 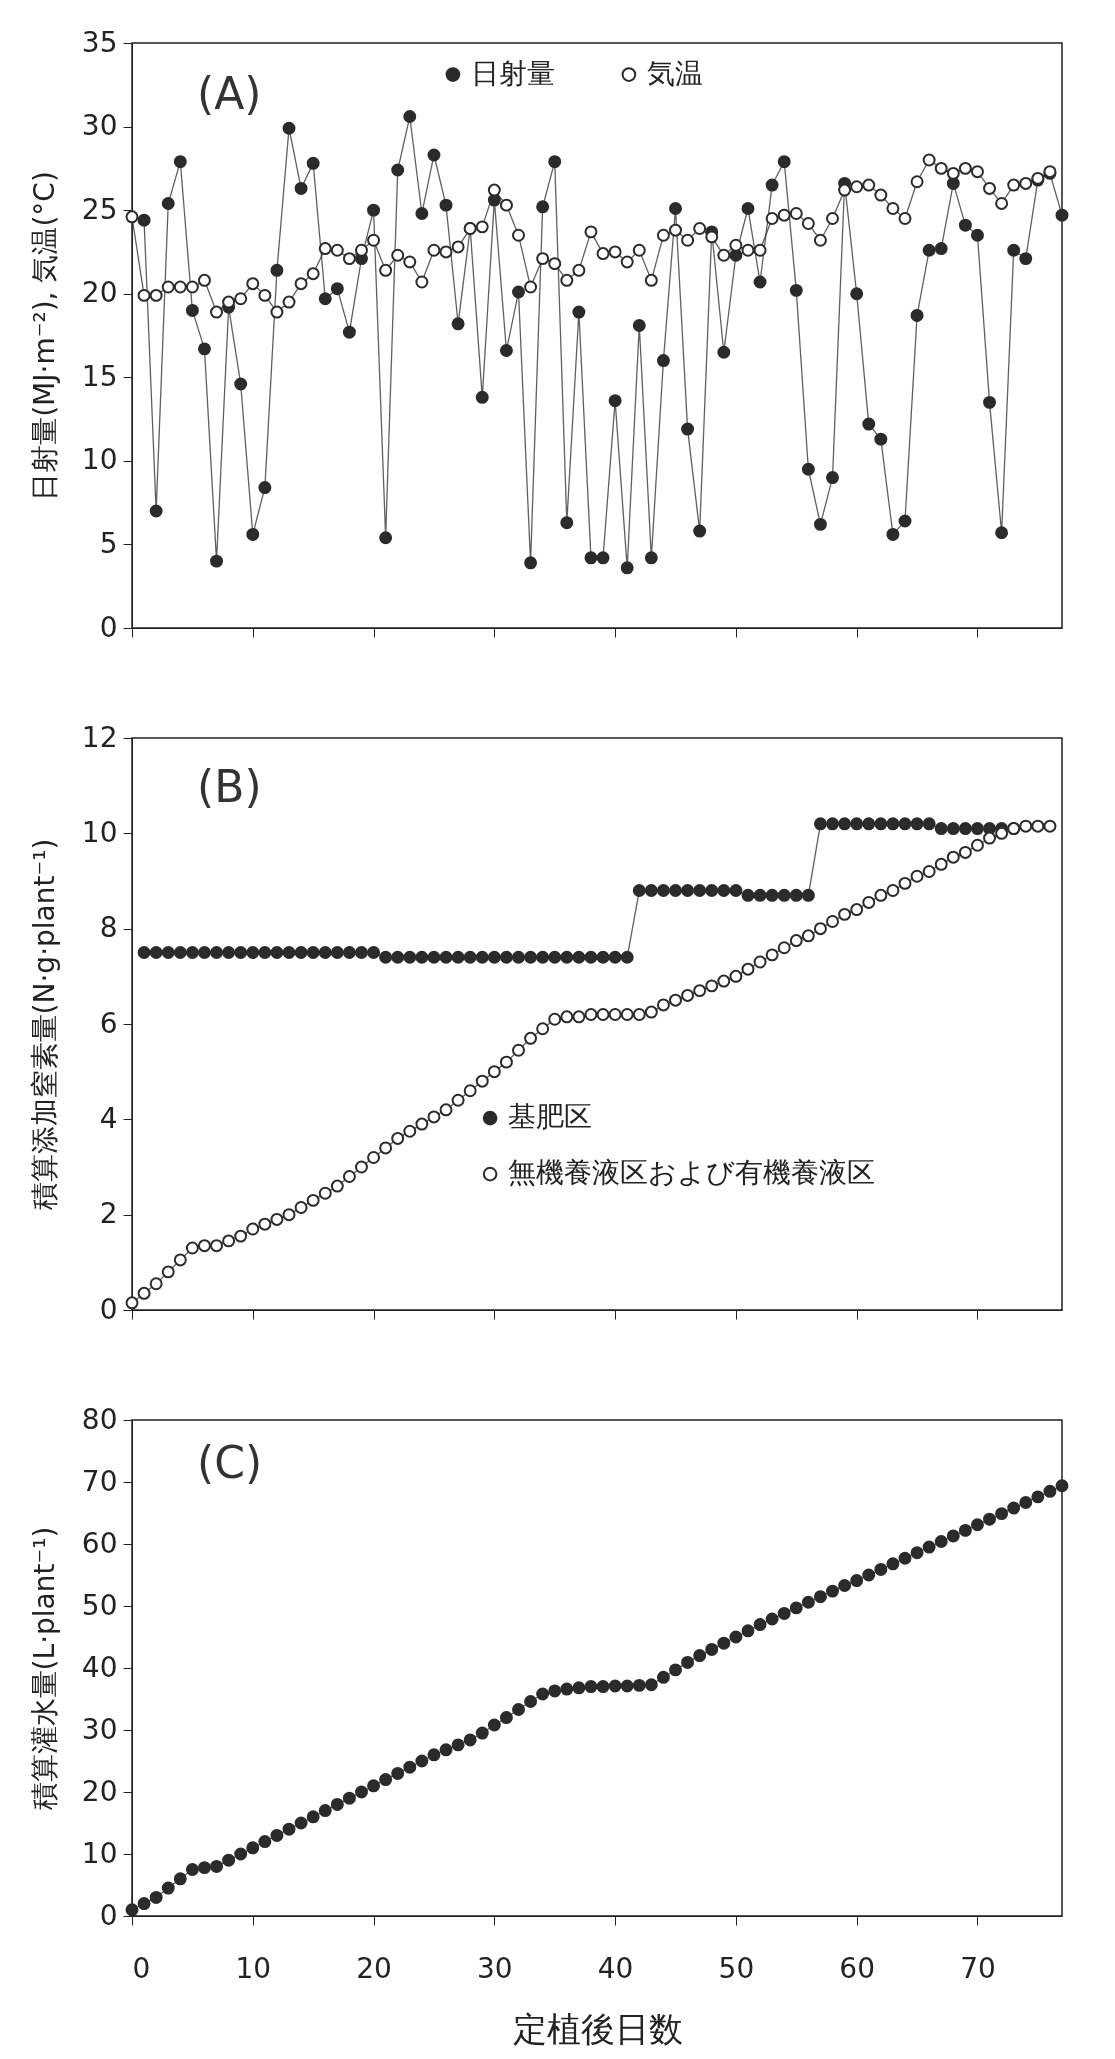 I want to click on y-tick-label: 5, so click(x=108, y=543).